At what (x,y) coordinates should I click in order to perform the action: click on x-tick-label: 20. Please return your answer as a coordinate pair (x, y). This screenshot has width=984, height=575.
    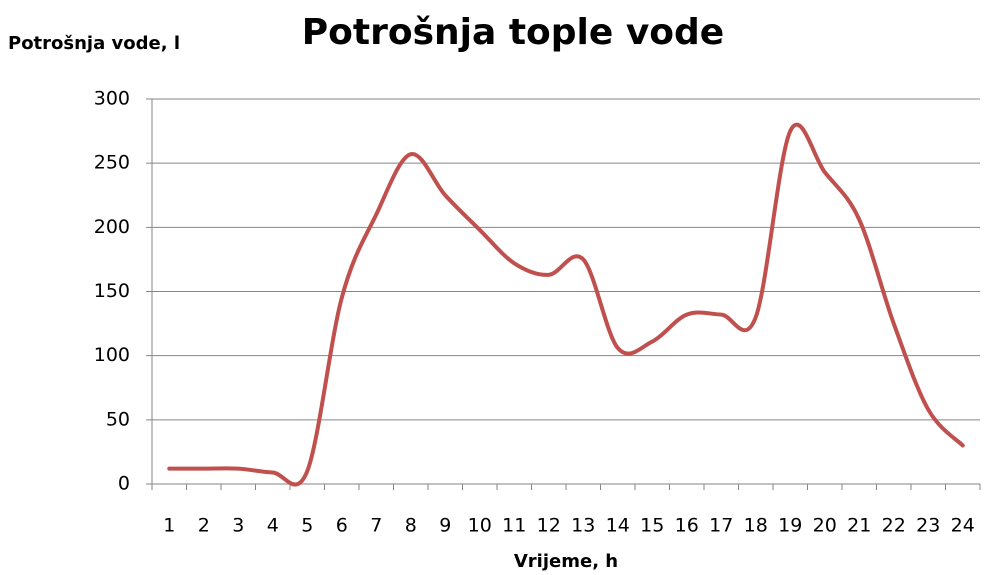
    Looking at the image, I should click on (825, 526).